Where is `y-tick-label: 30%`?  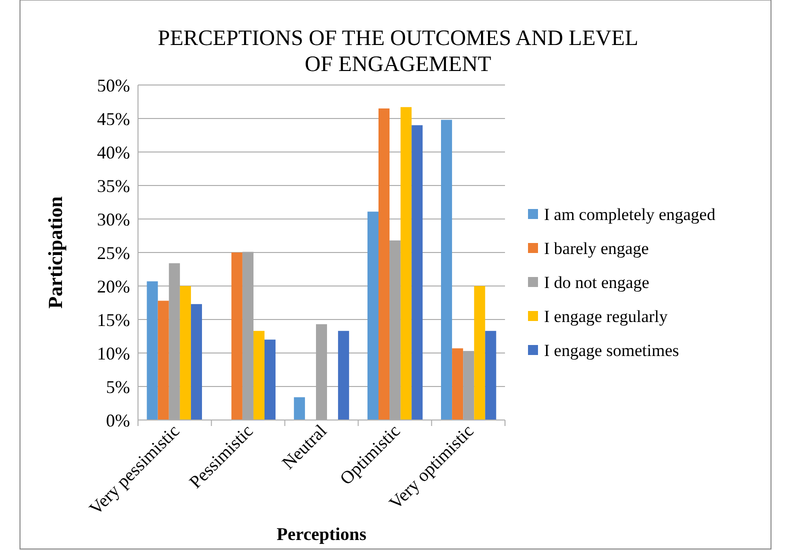
y-tick-label: 30% is located at coordinates (113, 219).